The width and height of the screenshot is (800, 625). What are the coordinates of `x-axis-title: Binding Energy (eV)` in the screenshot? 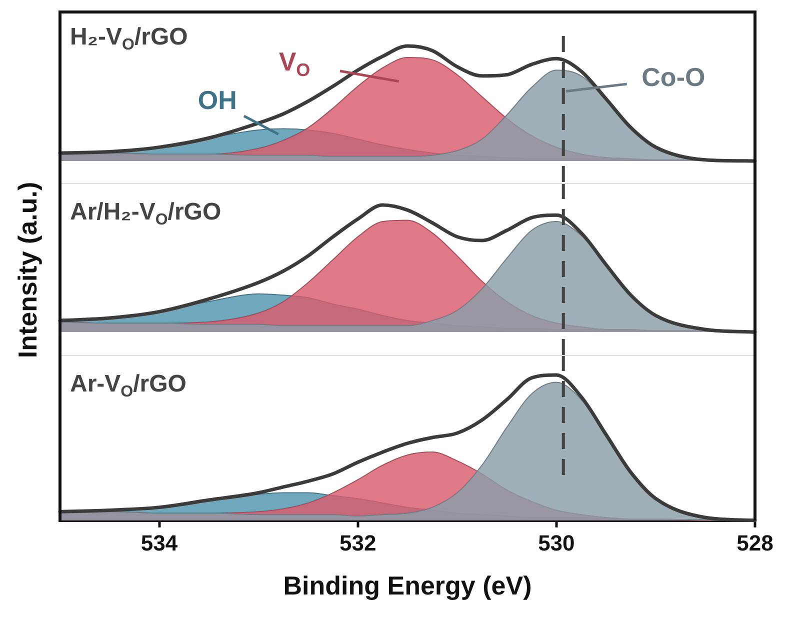 It's located at (407, 585).